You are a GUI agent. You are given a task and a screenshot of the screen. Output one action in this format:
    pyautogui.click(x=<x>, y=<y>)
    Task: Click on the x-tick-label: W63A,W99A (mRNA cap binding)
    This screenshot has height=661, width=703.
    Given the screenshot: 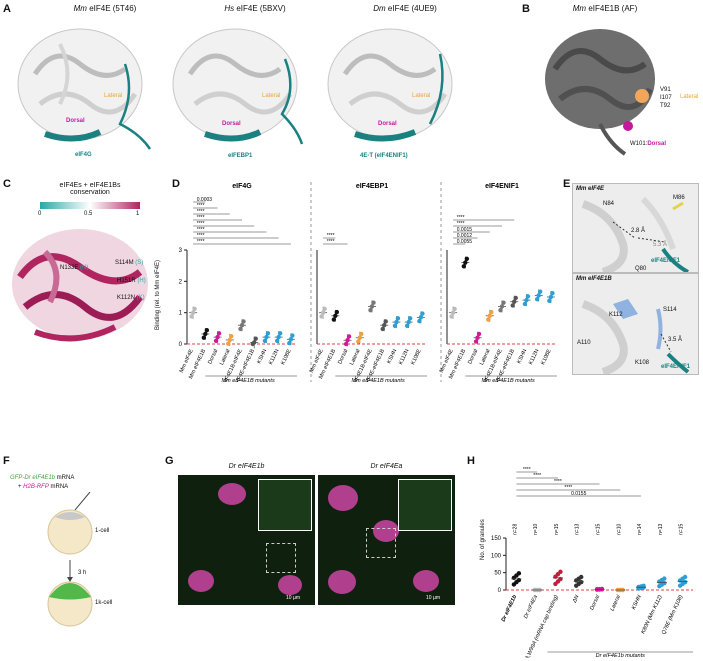 What is the action you would take?
    pyautogui.click(x=540, y=626)
    